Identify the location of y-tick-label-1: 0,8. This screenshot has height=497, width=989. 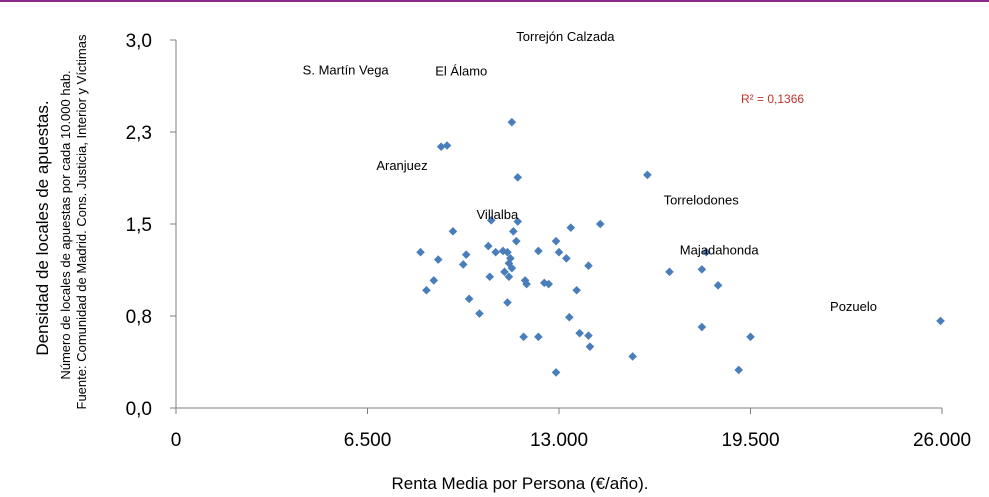
(139, 317).